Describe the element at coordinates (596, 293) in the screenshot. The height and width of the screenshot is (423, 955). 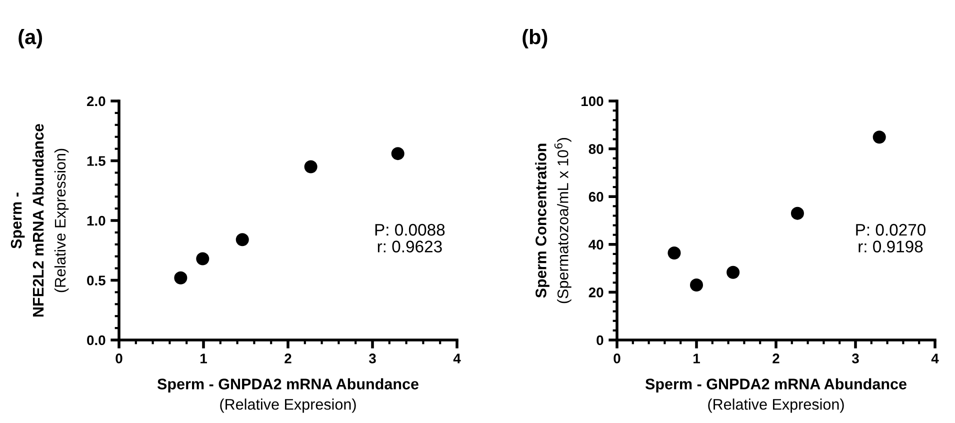
I see `y-tick-label: 20` at that location.